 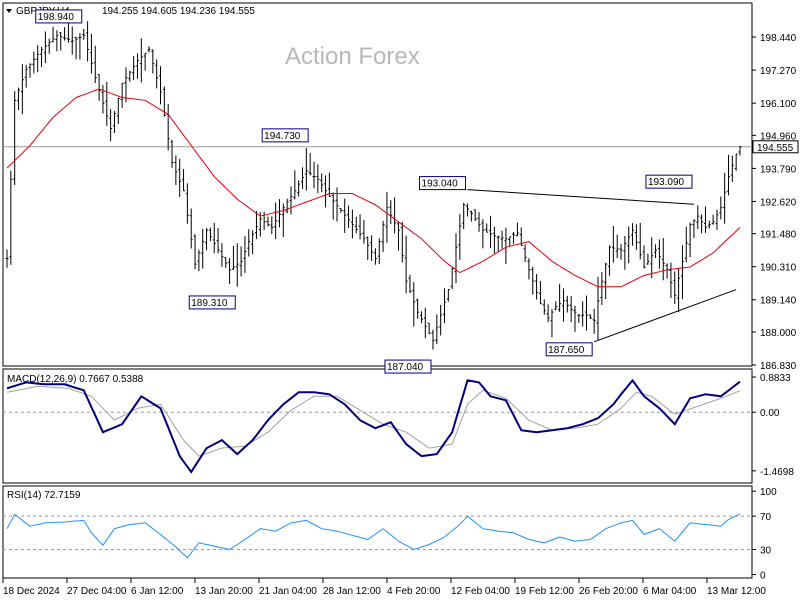 What do you see at coordinates (224, 591) in the screenshot?
I see `time-axis-label: 13 Jan 20:00` at bounding box center [224, 591].